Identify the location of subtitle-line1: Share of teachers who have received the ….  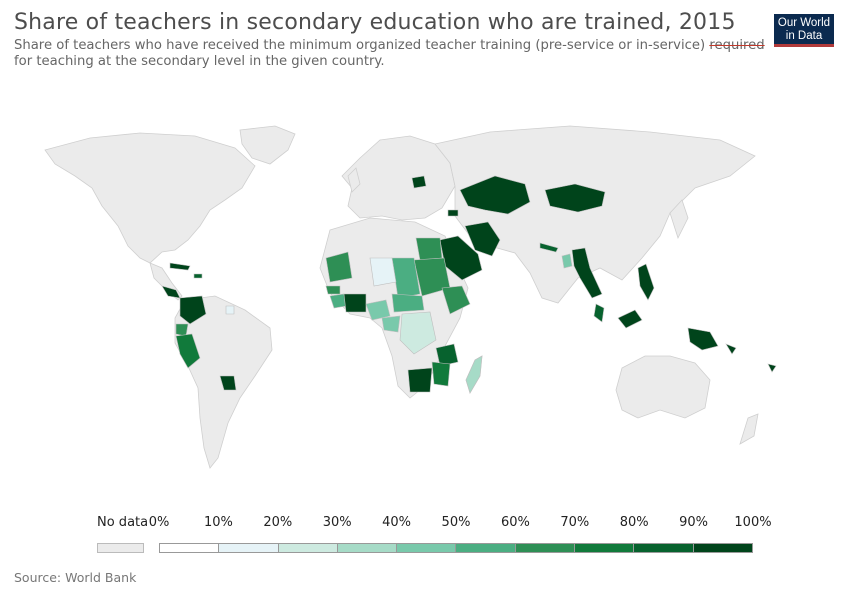
(360, 45).